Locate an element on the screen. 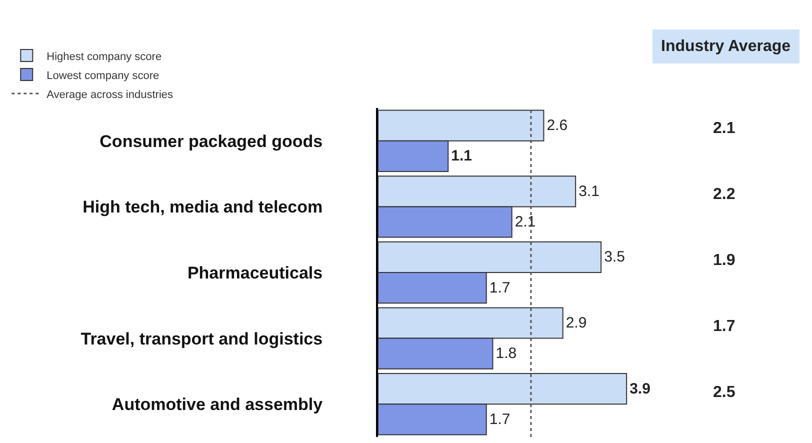 This screenshot has height=443, width=812. text: 1.7 is located at coordinates (724, 326).